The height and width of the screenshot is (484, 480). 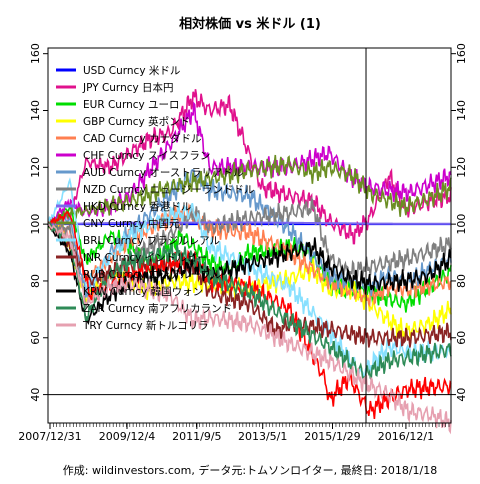 What do you see at coordinates (35, 281) in the screenshot?
I see `y-tick-label-left: 80` at bounding box center [35, 281].